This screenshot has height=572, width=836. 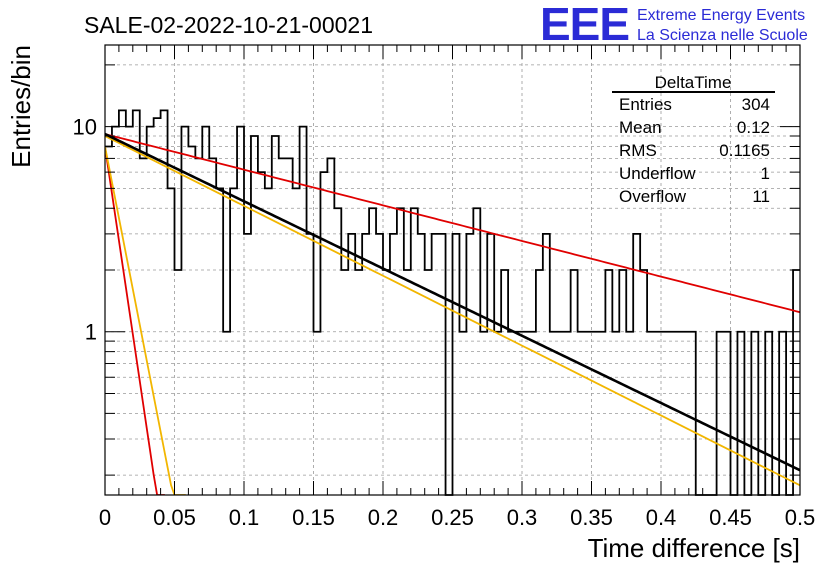 What do you see at coordinates (721, 15) in the screenshot?
I see `logo-line-1: Extreme Energy Events` at bounding box center [721, 15].